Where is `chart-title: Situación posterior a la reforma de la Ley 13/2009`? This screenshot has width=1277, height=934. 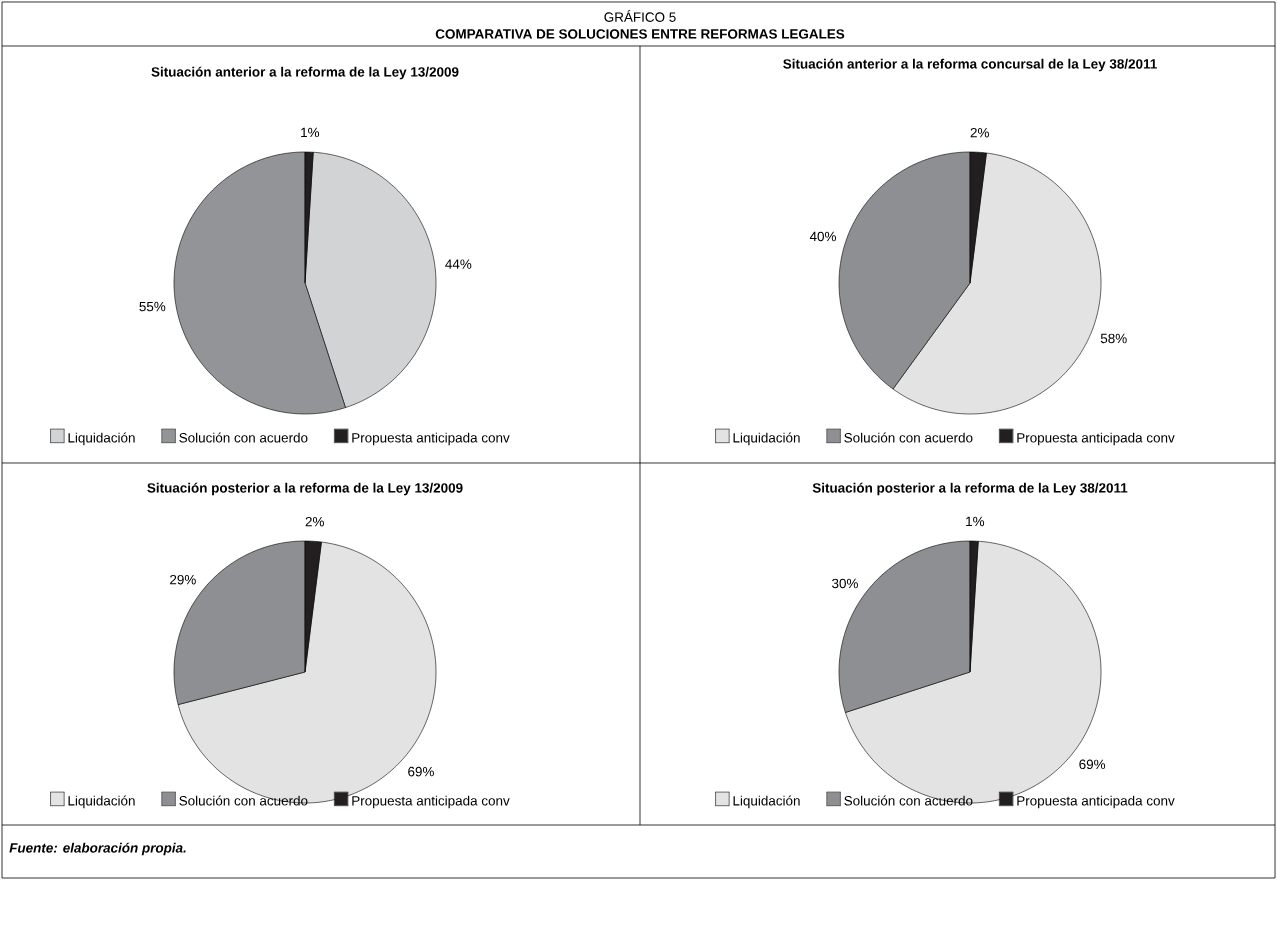 chart-title: Situación posterior a la reforma de la Ley 13/2009 is located at coordinates (305, 489).